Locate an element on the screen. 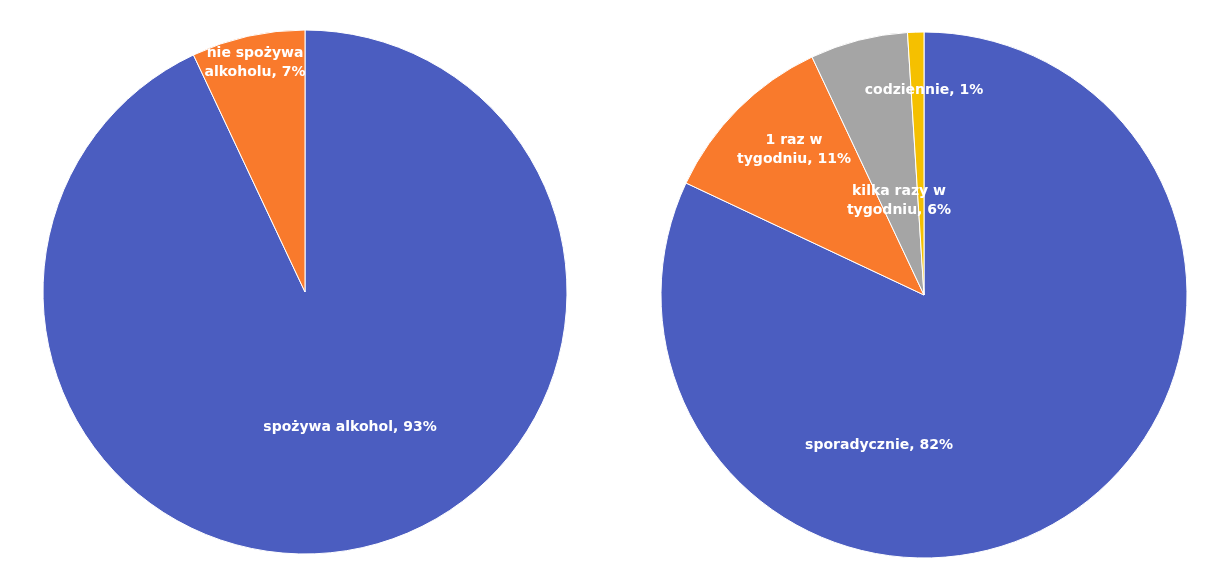 The height and width of the screenshot is (570, 1211). slice-label: nie spożywa alkoholu, 7% is located at coordinates (255, 61).